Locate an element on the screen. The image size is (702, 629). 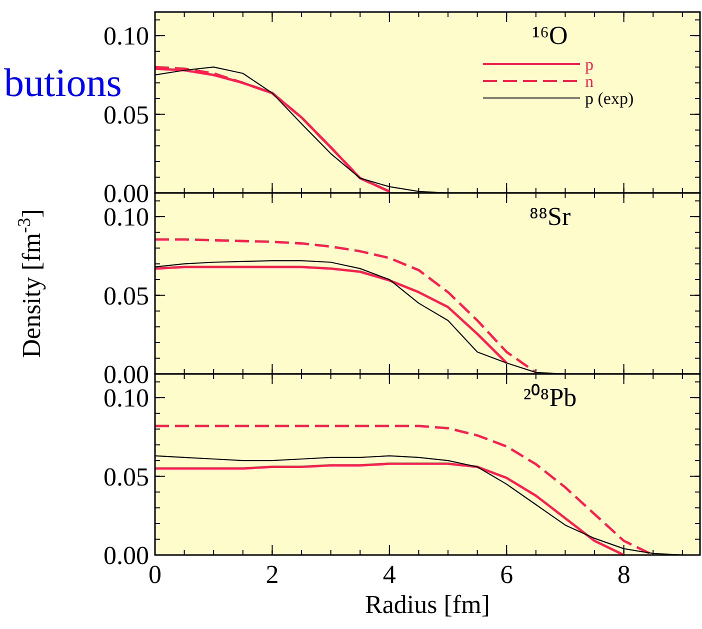
y-tick-label: 0.00 is located at coordinates (126, 555).